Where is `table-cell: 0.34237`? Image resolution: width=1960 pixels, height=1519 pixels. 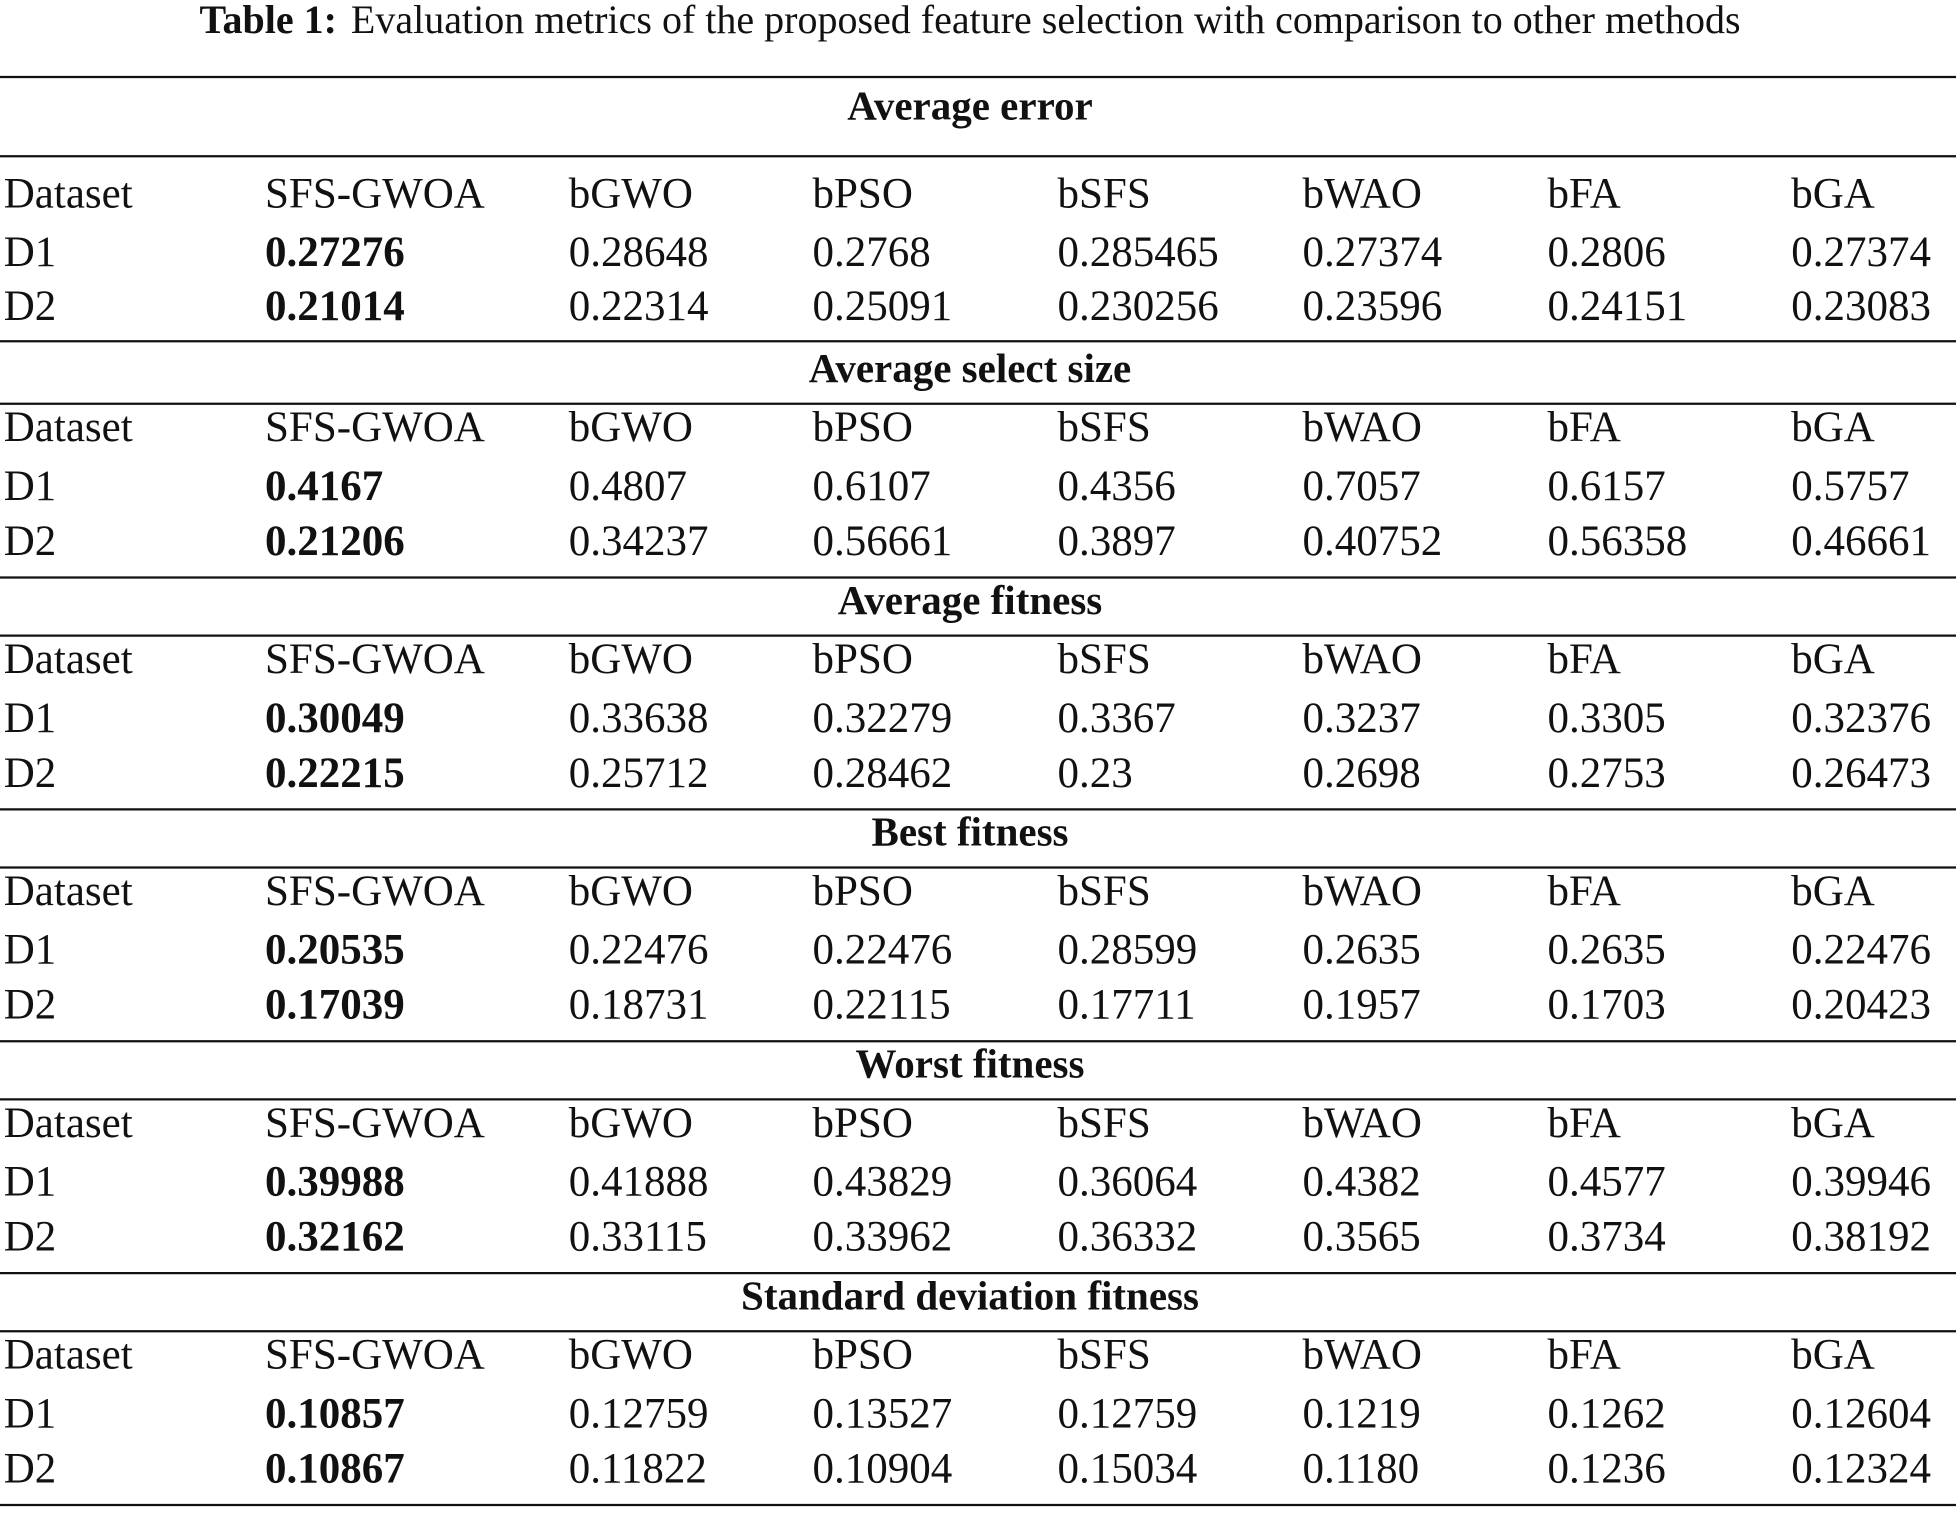 table-cell: 0.34237 is located at coordinates (639, 541).